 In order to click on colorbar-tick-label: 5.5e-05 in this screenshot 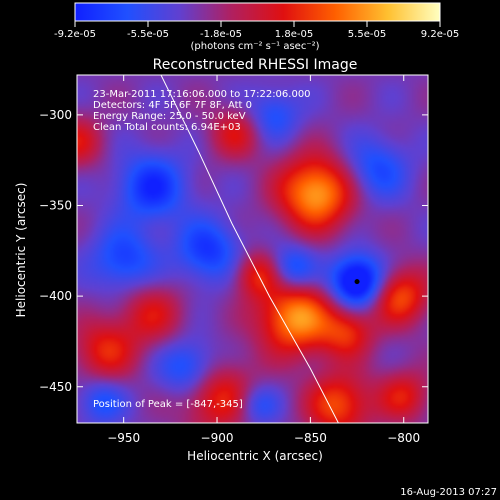, I will do `click(367, 34)`.